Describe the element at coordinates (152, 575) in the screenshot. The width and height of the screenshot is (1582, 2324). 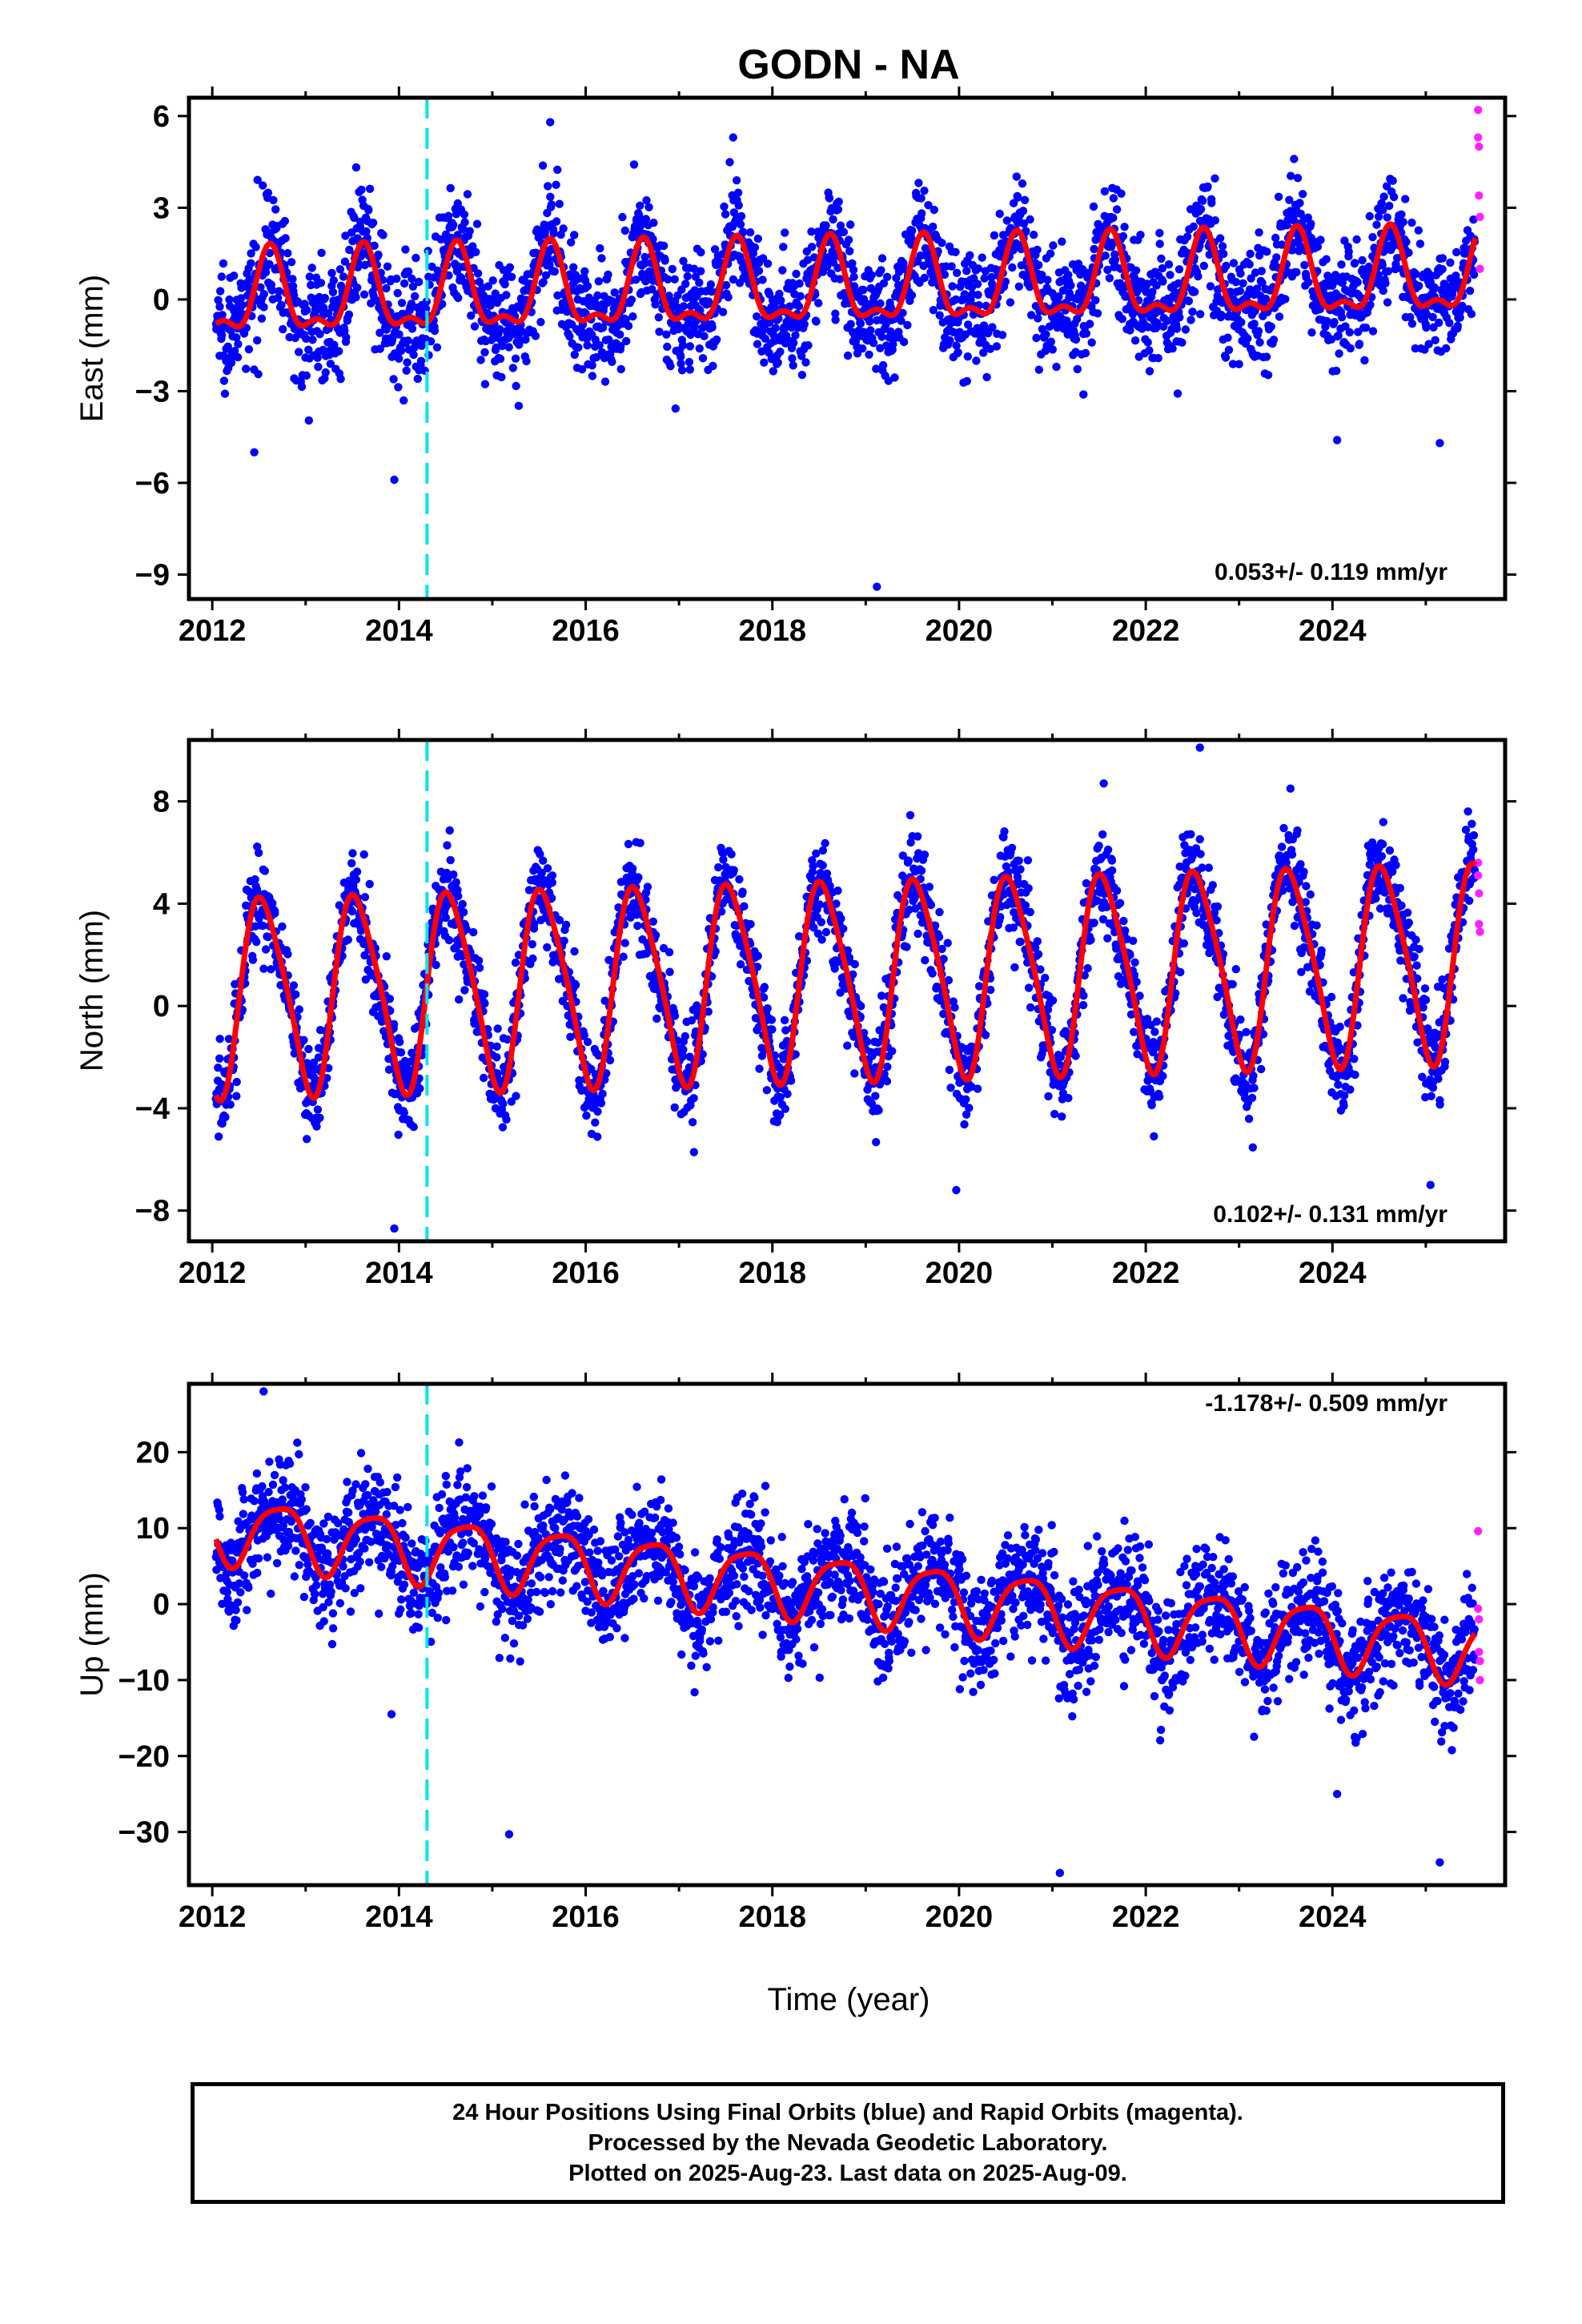
I see `y-tick-label: −9` at that location.